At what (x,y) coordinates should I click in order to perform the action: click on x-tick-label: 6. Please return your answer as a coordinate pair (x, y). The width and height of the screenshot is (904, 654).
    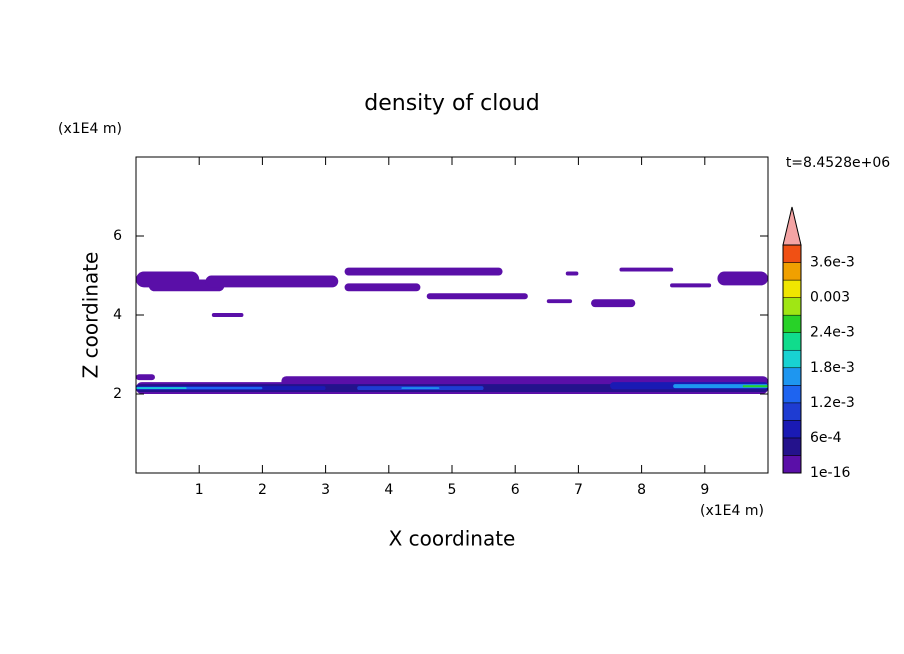
    Looking at the image, I should click on (515, 490).